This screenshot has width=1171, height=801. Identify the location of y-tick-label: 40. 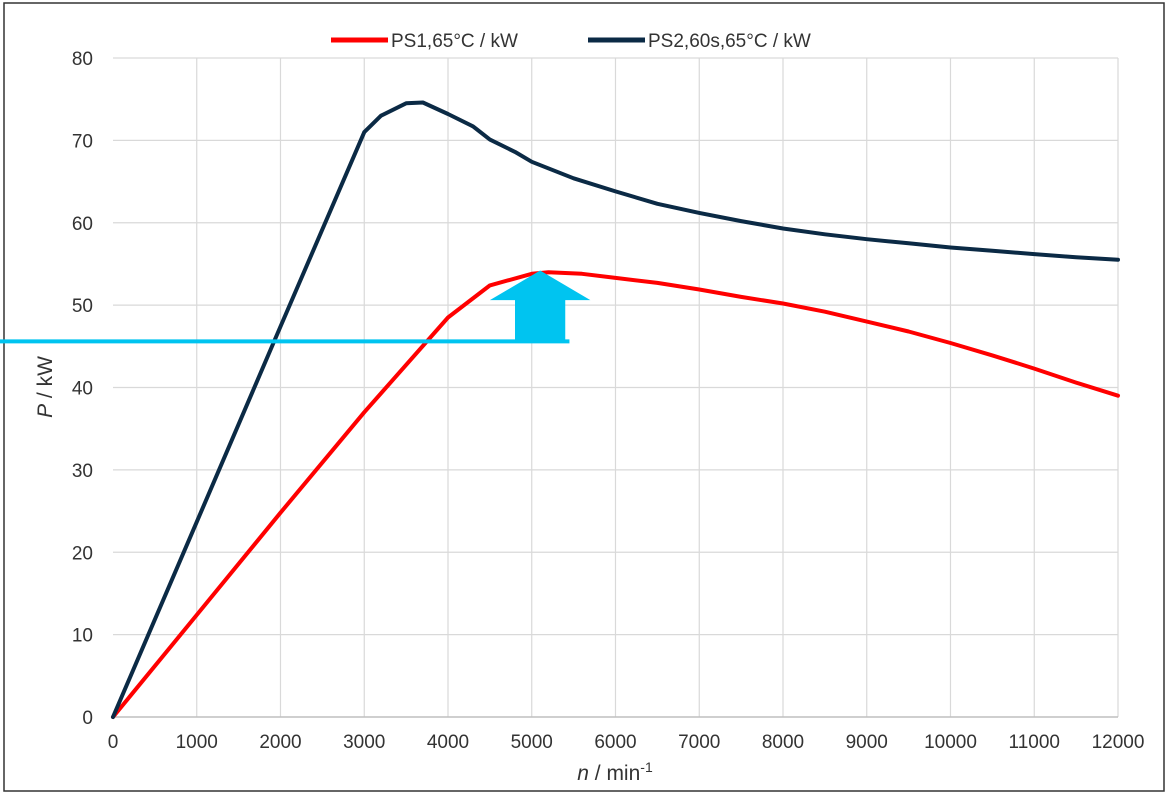
(82, 389).